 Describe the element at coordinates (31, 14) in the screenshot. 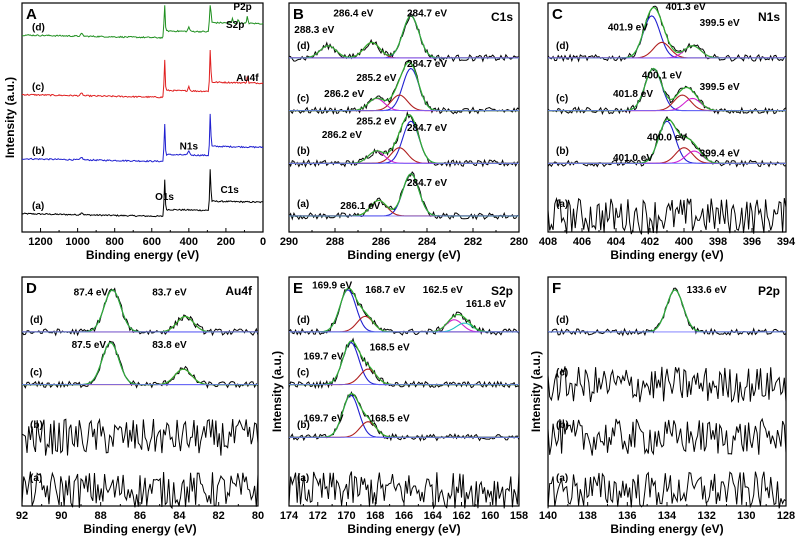

I see `panel-label: A` at that location.